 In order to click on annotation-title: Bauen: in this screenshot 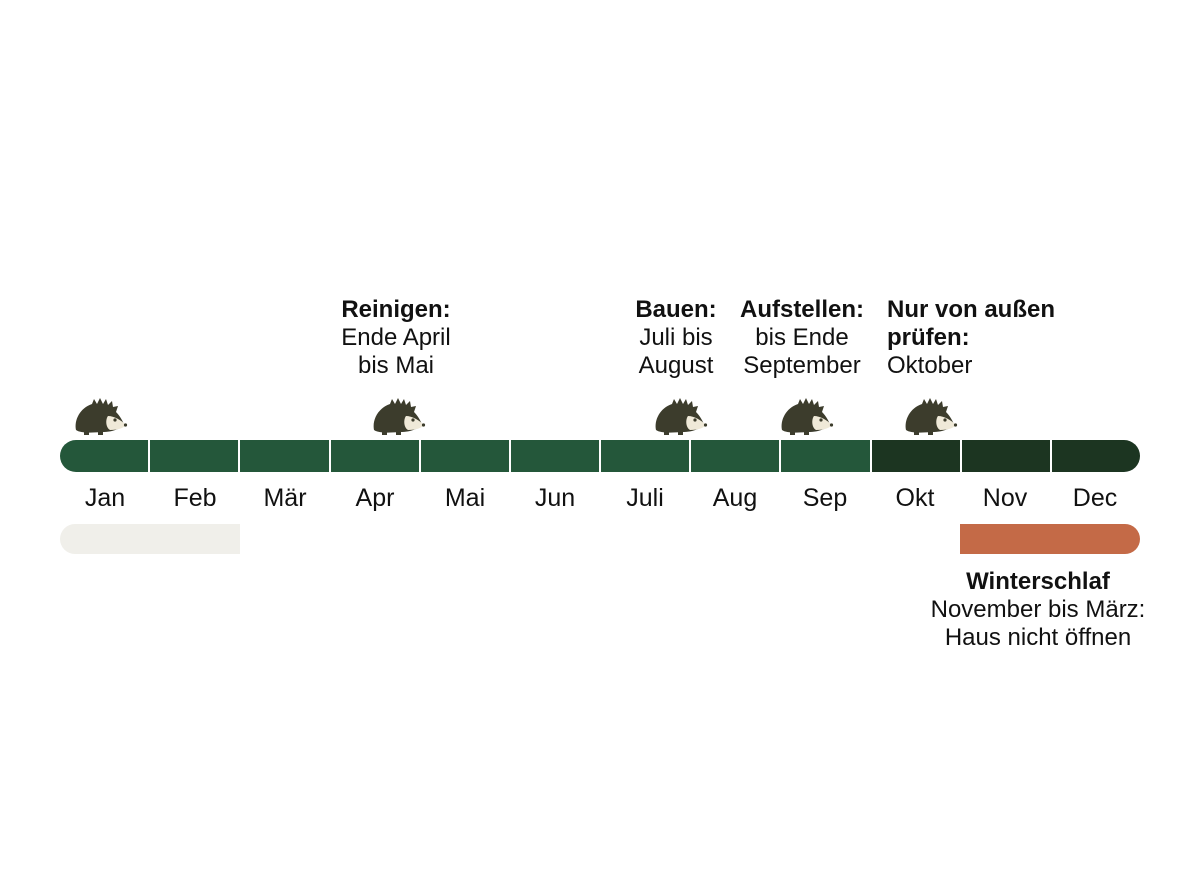, I will do `click(676, 309)`.